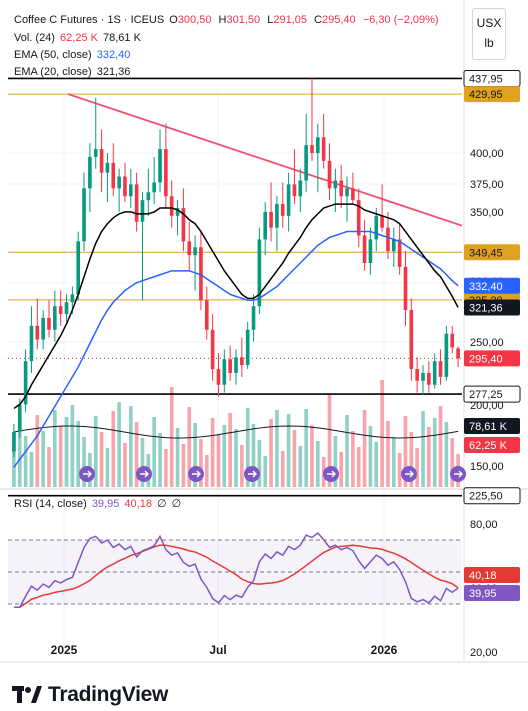 This screenshot has width=528, height=711. I want to click on ema20-tag-bg, so click(492, 307).